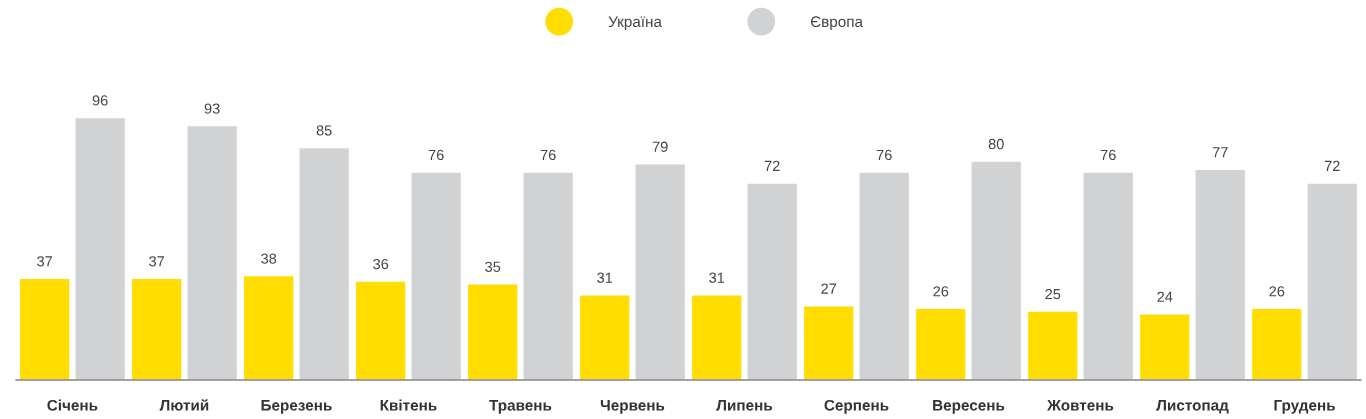  Describe the element at coordinates (837, 23) in the screenshot. I see `legend-label: Європа` at that location.